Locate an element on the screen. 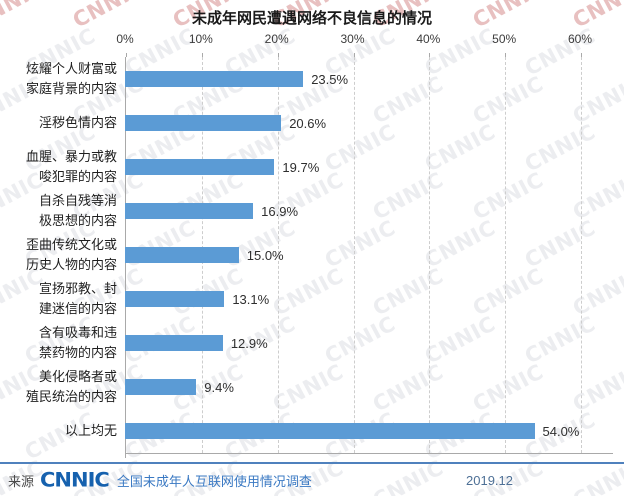  chart-row: 美化侵略者或 殖民统治的内容 9.4% is located at coordinates (312, 387).